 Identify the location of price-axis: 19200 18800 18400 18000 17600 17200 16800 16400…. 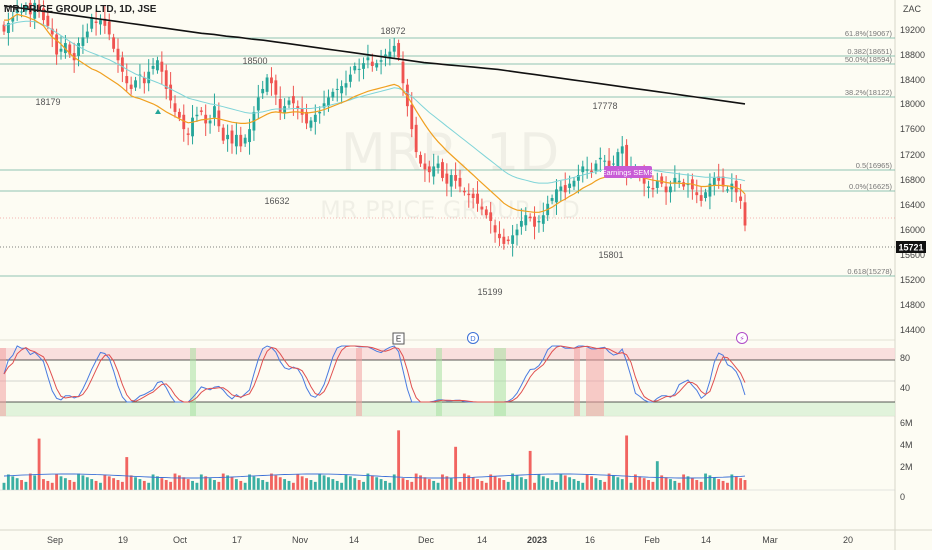
(912, 263).